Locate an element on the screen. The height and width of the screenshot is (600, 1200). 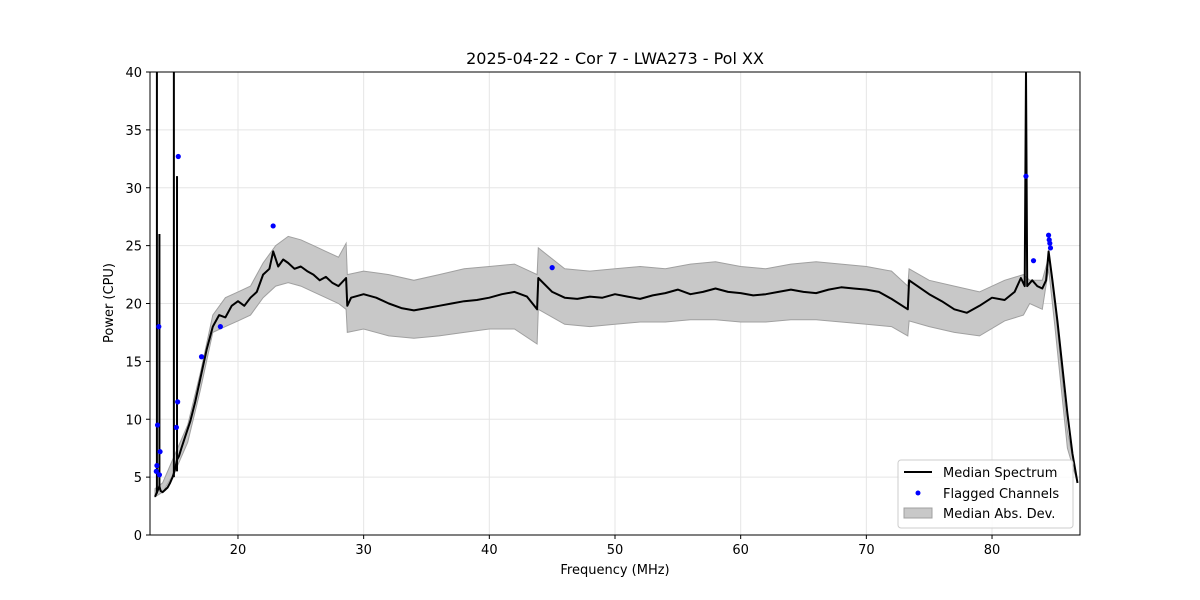
legend-mad-swatch is located at coordinates (918, 513).